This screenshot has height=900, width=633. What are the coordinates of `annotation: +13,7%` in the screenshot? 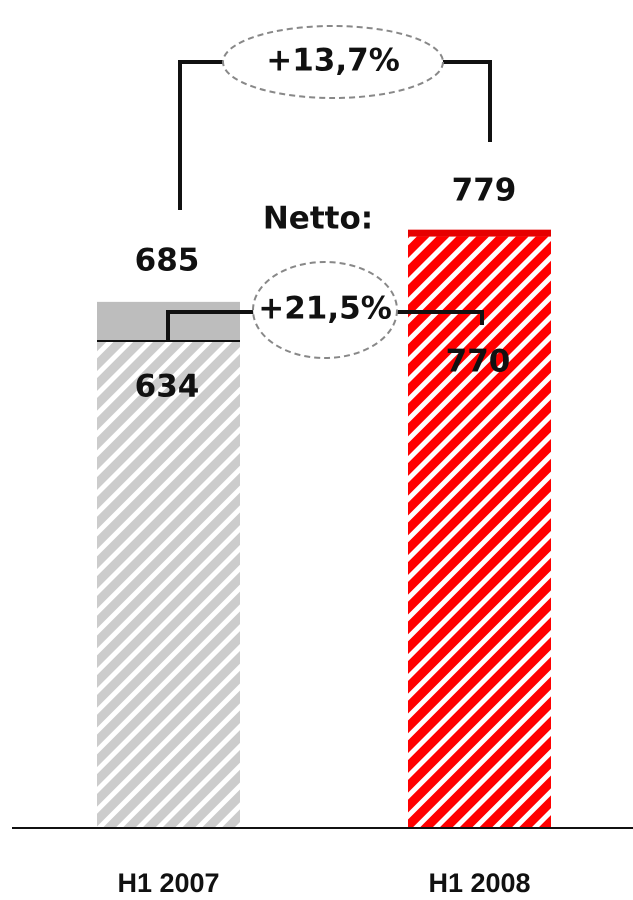 It's located at (333, 61).